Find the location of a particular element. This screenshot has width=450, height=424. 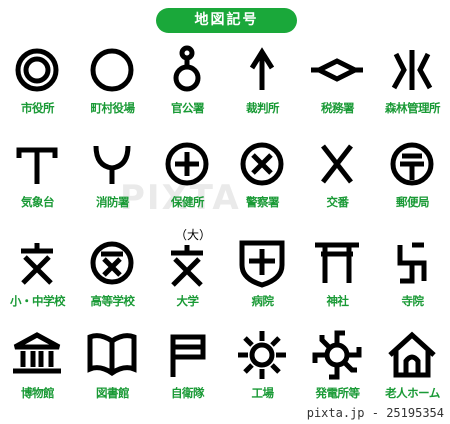

symbol-cell: 高等学校 is located at coordinates (112, 280).